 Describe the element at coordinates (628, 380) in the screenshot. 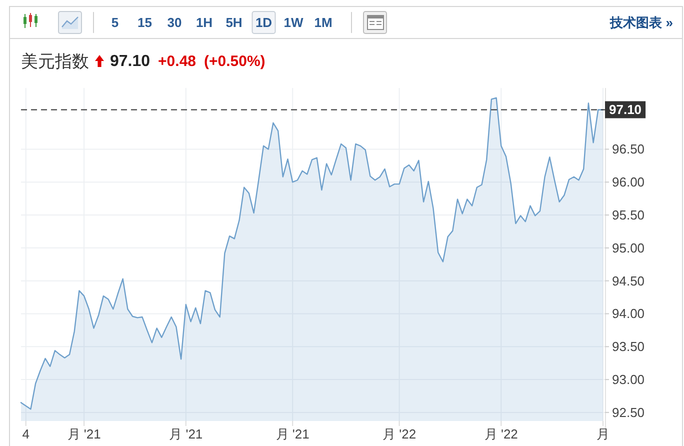

I see `y-tick-label: 93.00` at that location.